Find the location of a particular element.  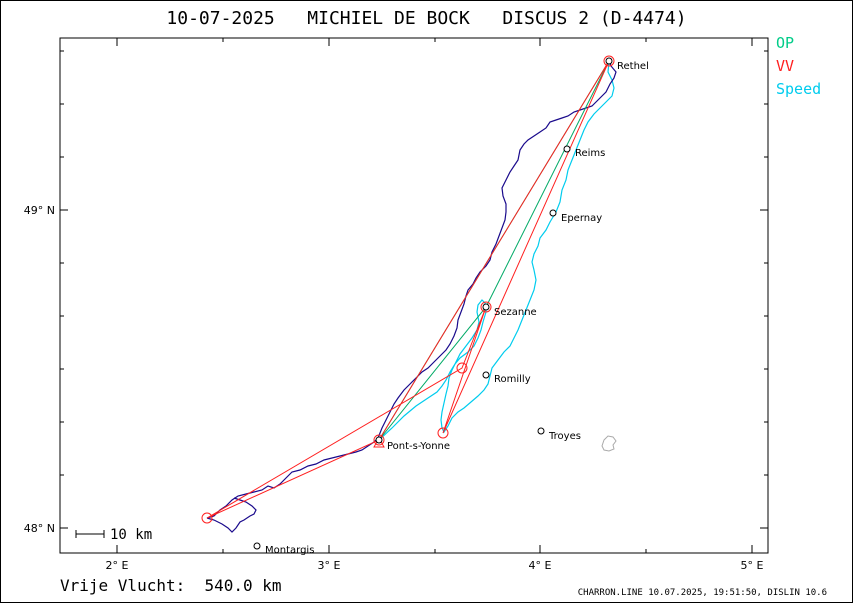

y-tick-label: 48° N is located at coordinates (39, 528).